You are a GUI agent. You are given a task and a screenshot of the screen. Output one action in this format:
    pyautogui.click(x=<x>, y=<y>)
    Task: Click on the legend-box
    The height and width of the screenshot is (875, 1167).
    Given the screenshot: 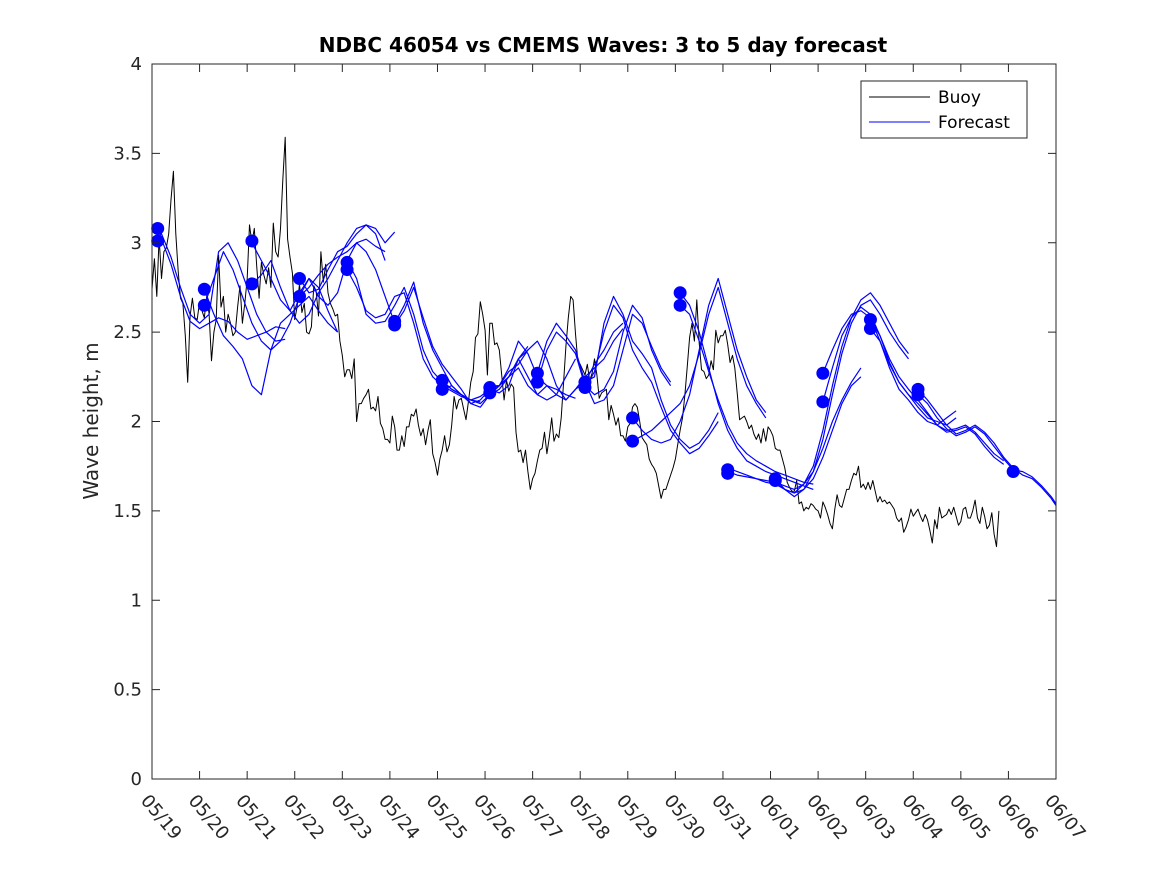 What is the action you would take?
    pyautogui.click(x=944, y=109)
    